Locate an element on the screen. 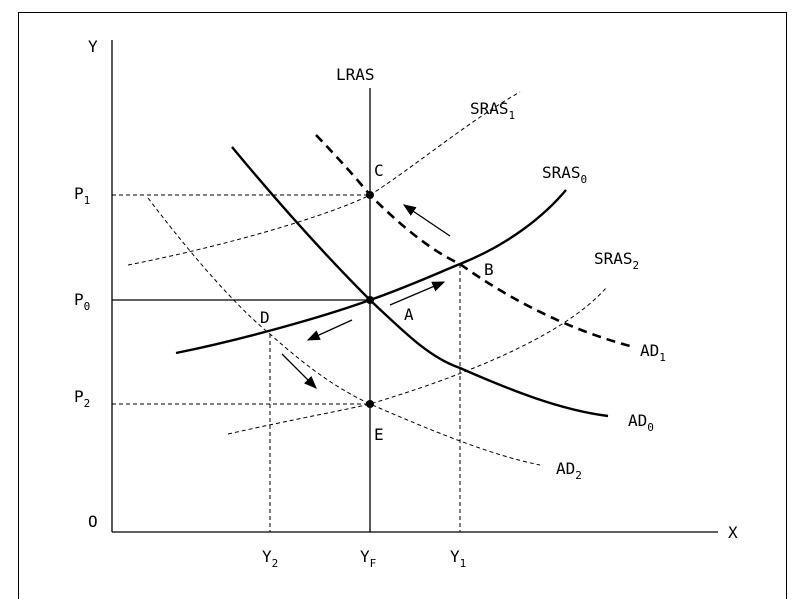 The width and height of the screenshot is (795, 599). ad2-label: AD2 is located at coordinates (569, 470).